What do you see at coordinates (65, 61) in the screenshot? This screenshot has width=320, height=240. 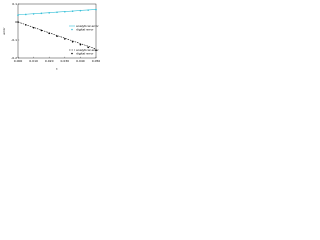 I see `x-tick-label: 0.030` at bounding box center [65, 61].